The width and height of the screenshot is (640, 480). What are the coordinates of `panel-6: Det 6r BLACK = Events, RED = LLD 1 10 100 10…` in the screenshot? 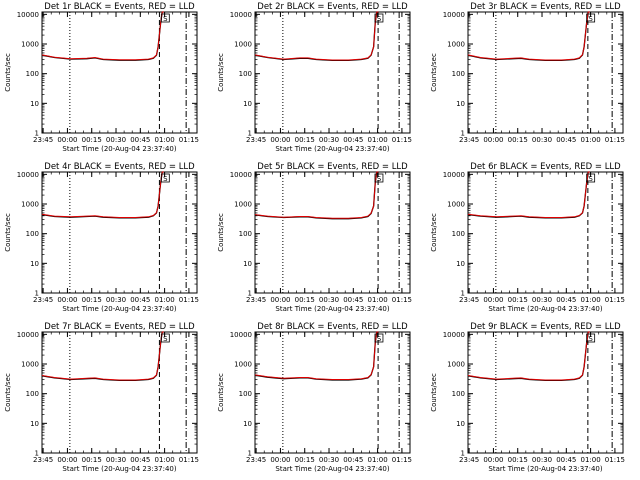 It's located at (527, 237).